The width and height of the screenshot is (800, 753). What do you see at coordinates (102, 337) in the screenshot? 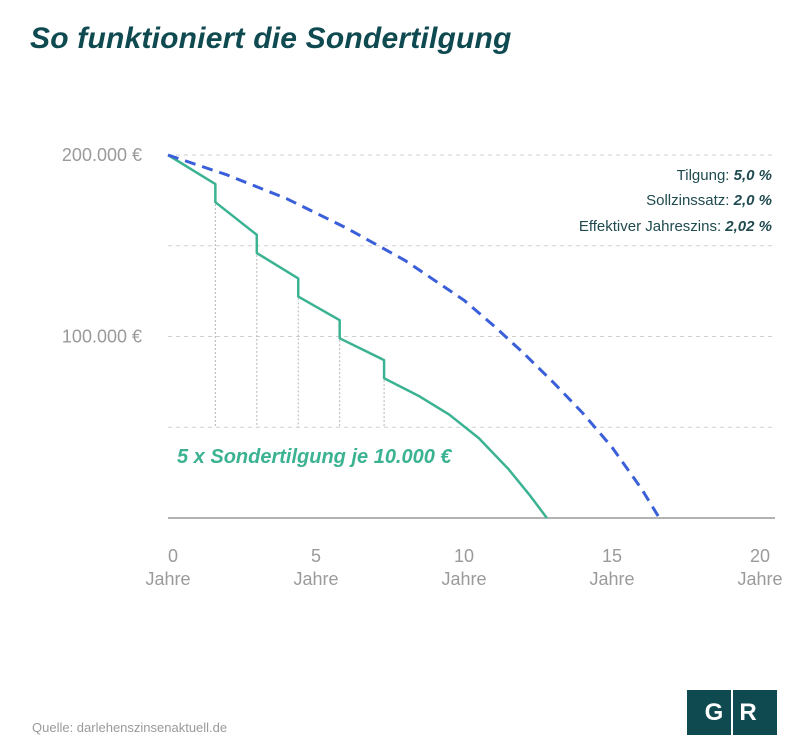
I see `y-tick-label: 100.000 €` at bounding box center [102, 337].